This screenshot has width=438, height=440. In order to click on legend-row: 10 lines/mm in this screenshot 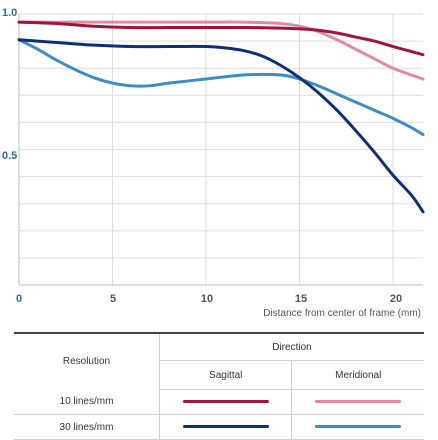, I will do `click(219, 402)`.